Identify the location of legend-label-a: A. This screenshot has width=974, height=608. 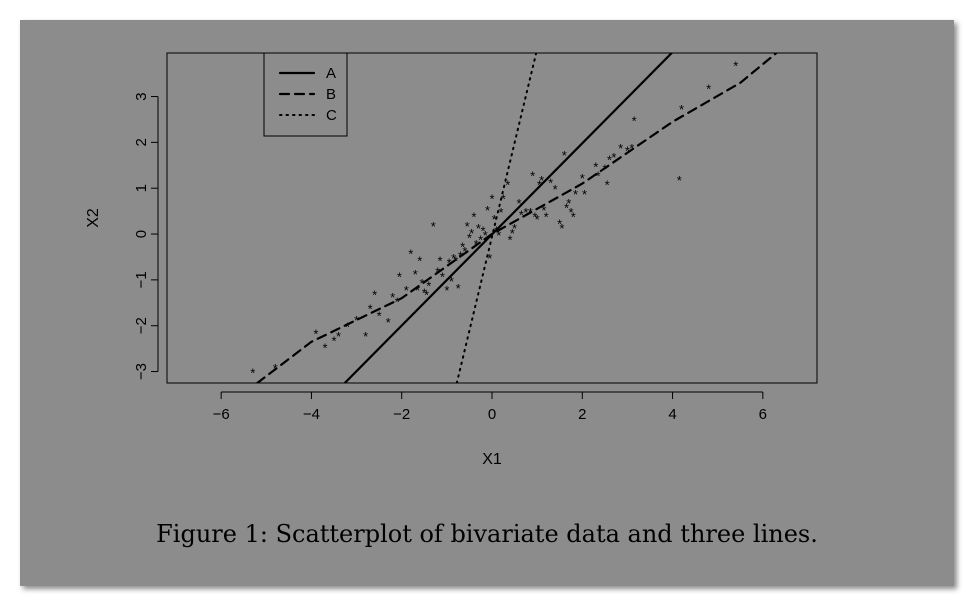
(331, 73).